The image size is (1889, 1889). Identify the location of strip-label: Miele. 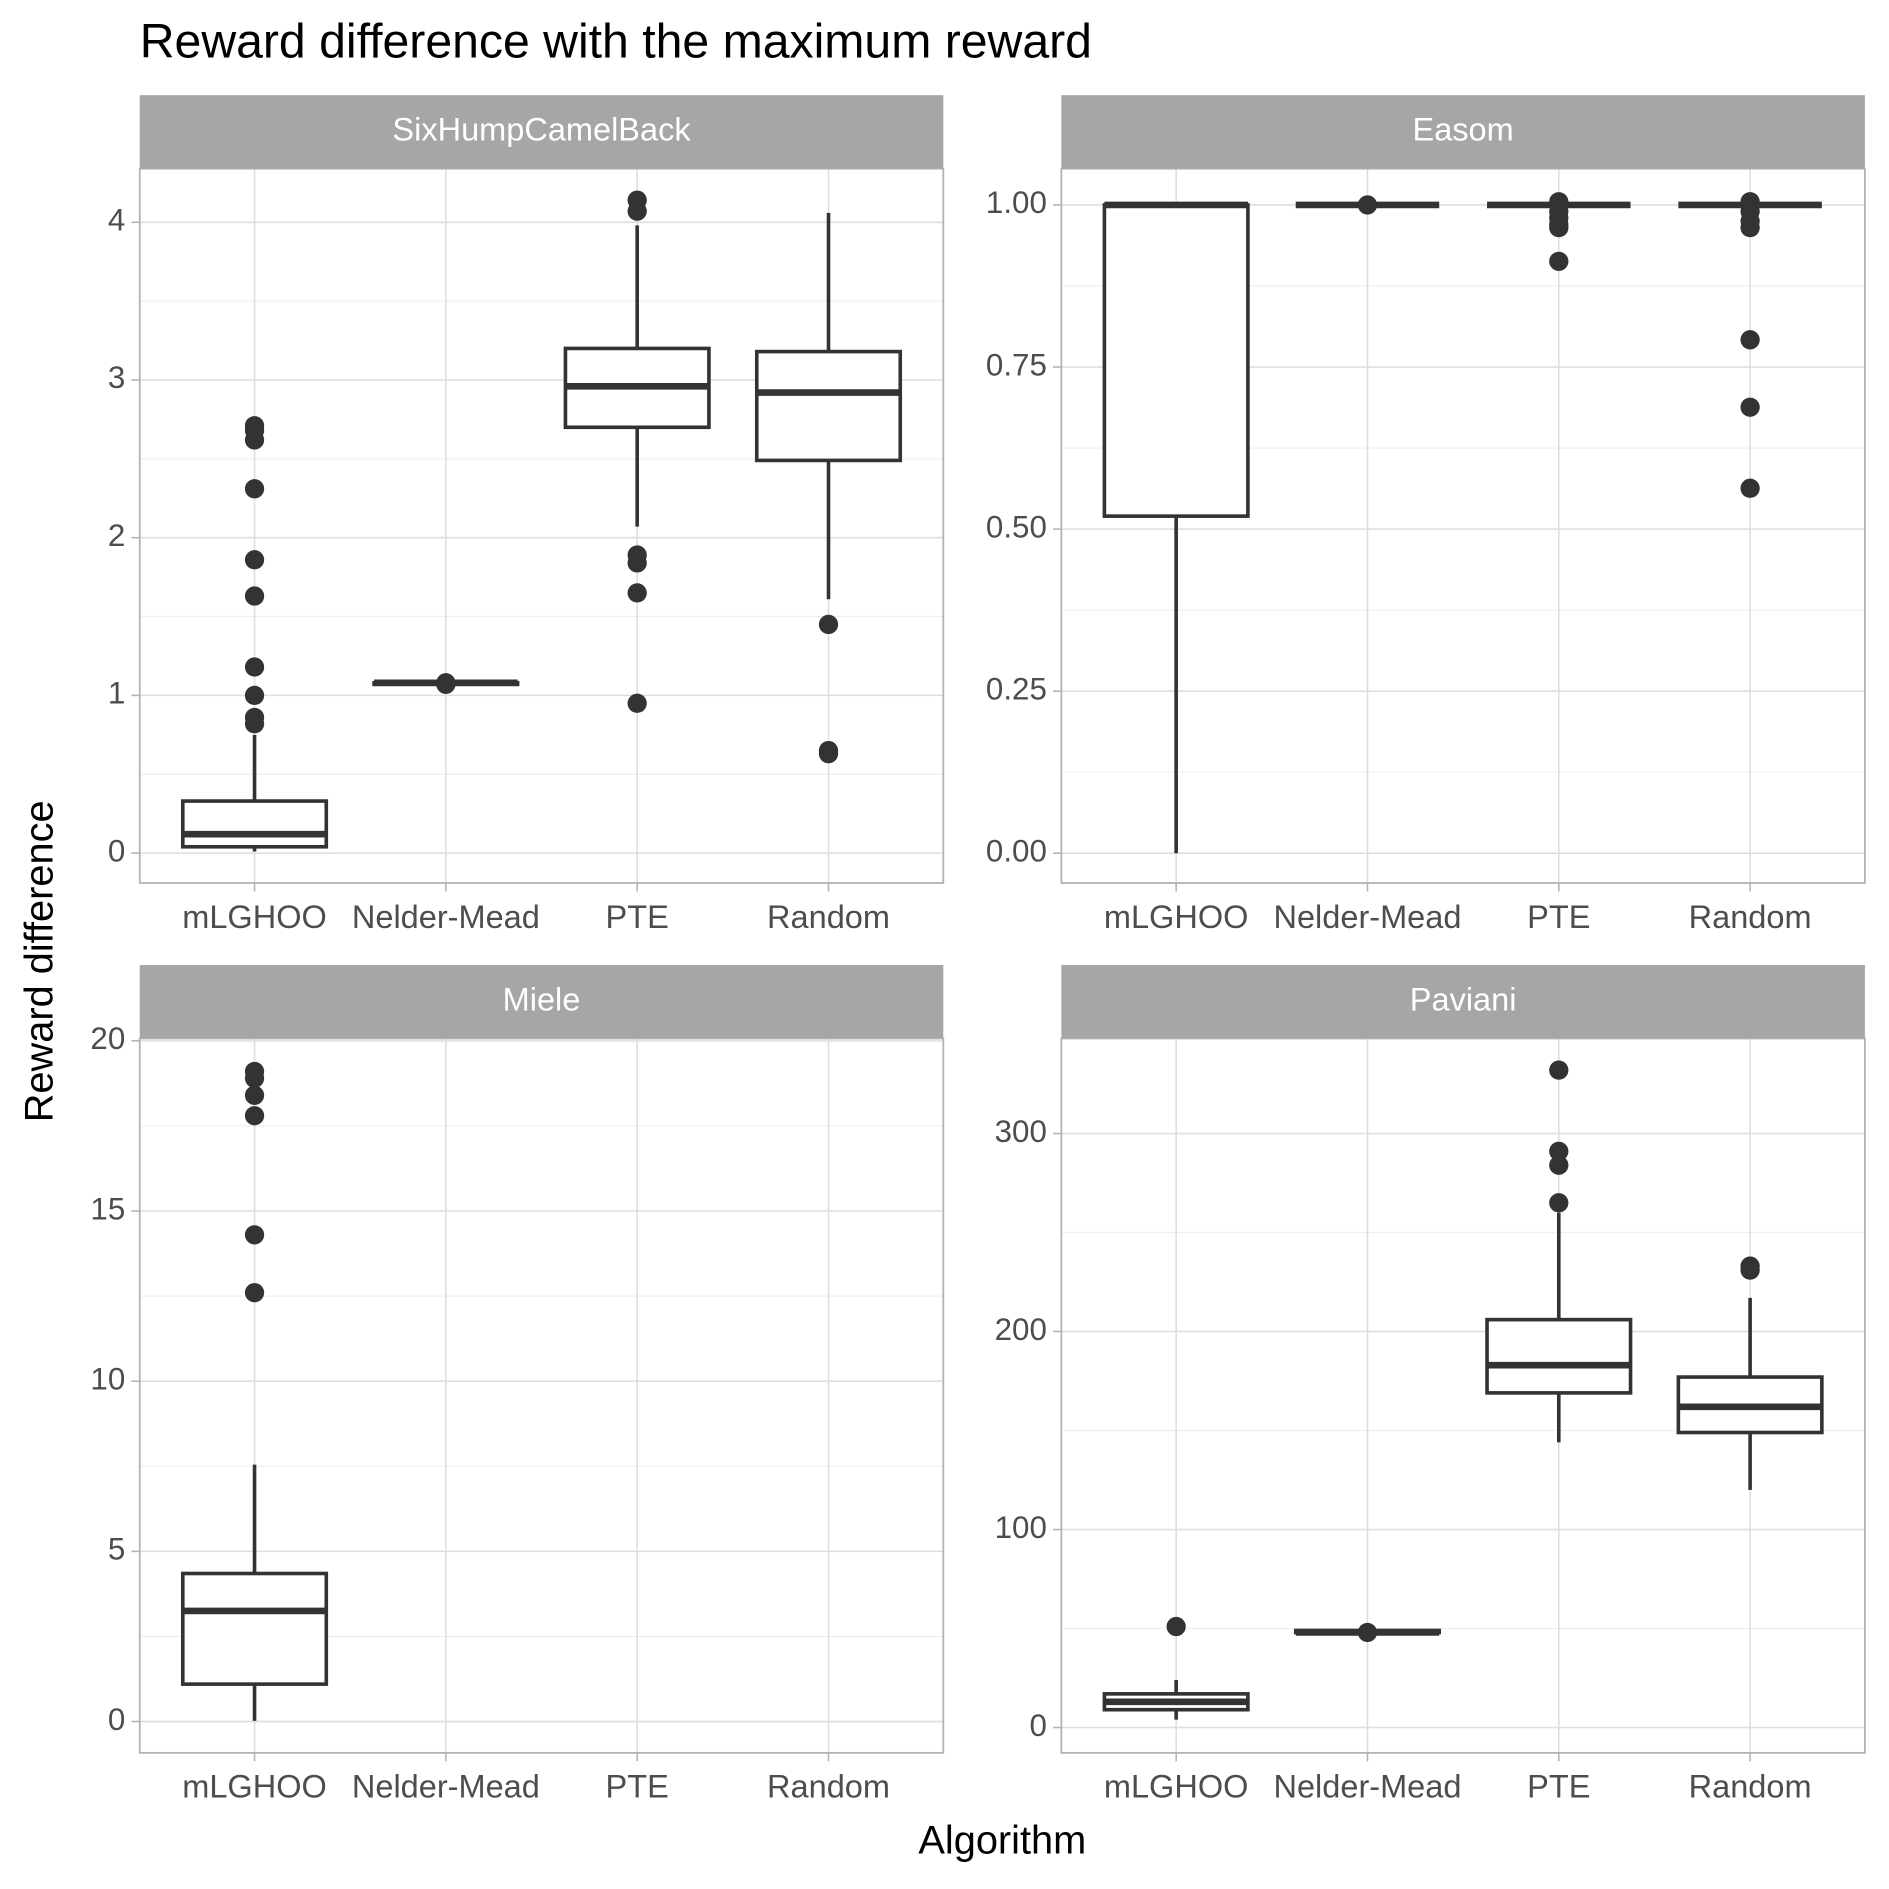
(542, 999).